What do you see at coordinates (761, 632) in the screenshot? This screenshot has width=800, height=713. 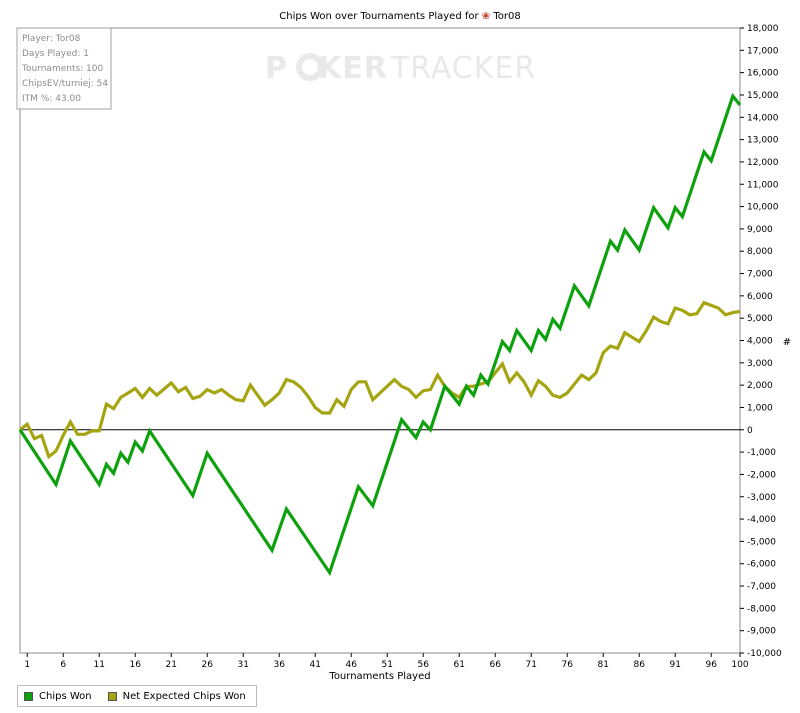 I see `y-tick-label: -9,000` at bounding box center [761, 632].